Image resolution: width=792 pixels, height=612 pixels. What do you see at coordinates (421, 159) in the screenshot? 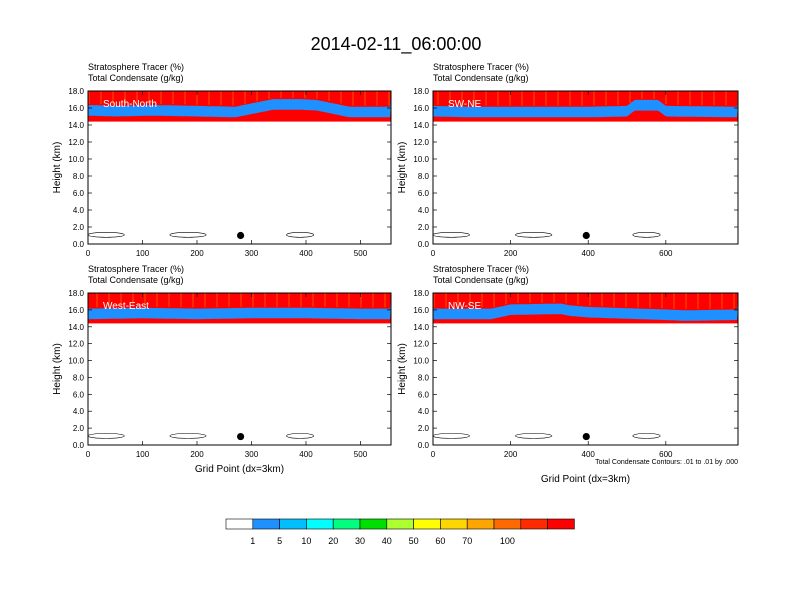
I see `y-tick-label: 10.0` at bounding box center [421, 159].